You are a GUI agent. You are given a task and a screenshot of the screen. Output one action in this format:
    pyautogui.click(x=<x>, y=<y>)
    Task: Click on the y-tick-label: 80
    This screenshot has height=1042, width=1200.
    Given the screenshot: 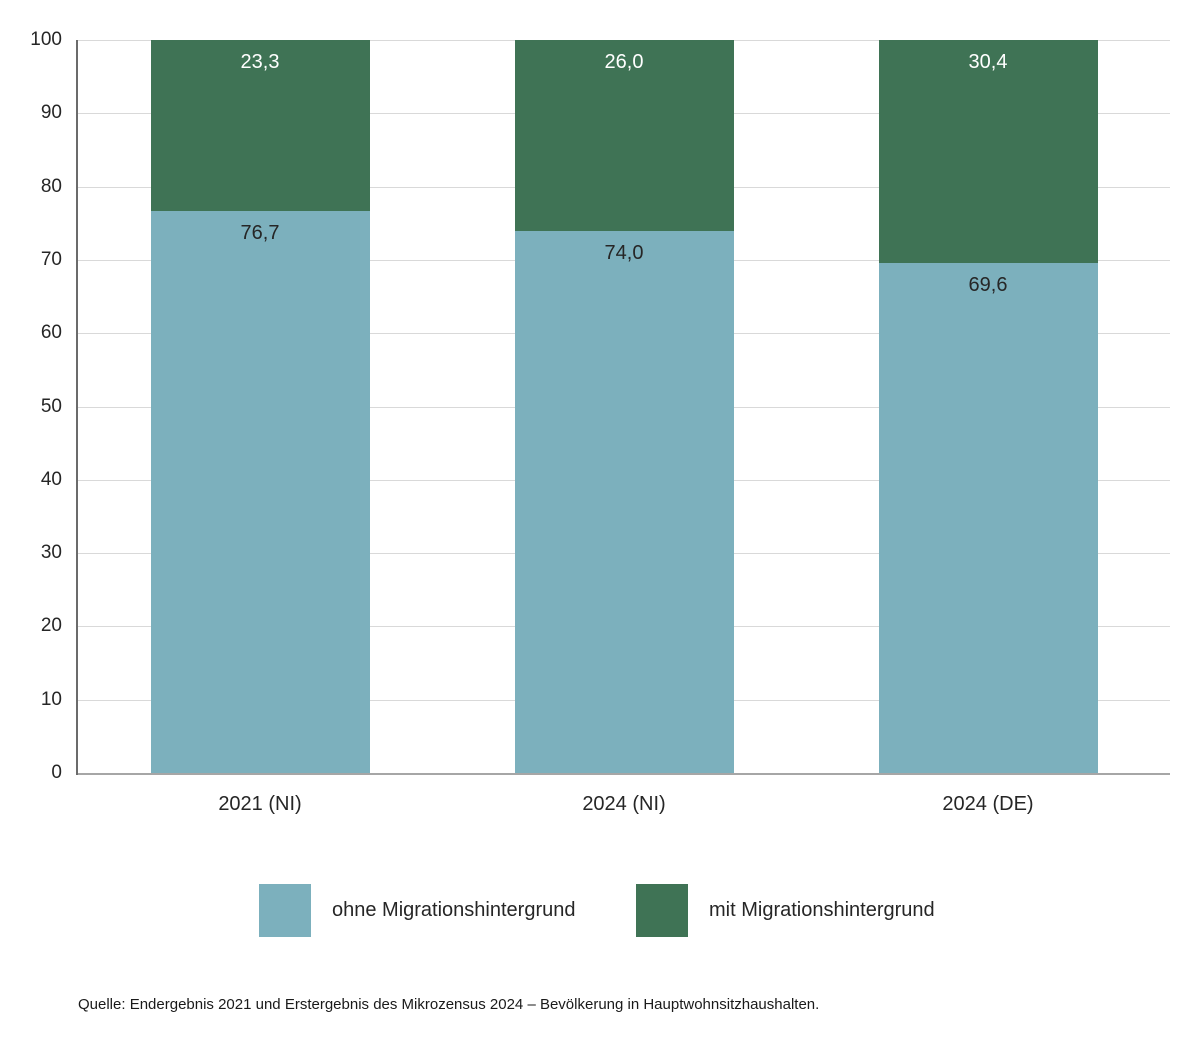 What is the action you would take?
    pyautogui.click(x=51, y=186)
    